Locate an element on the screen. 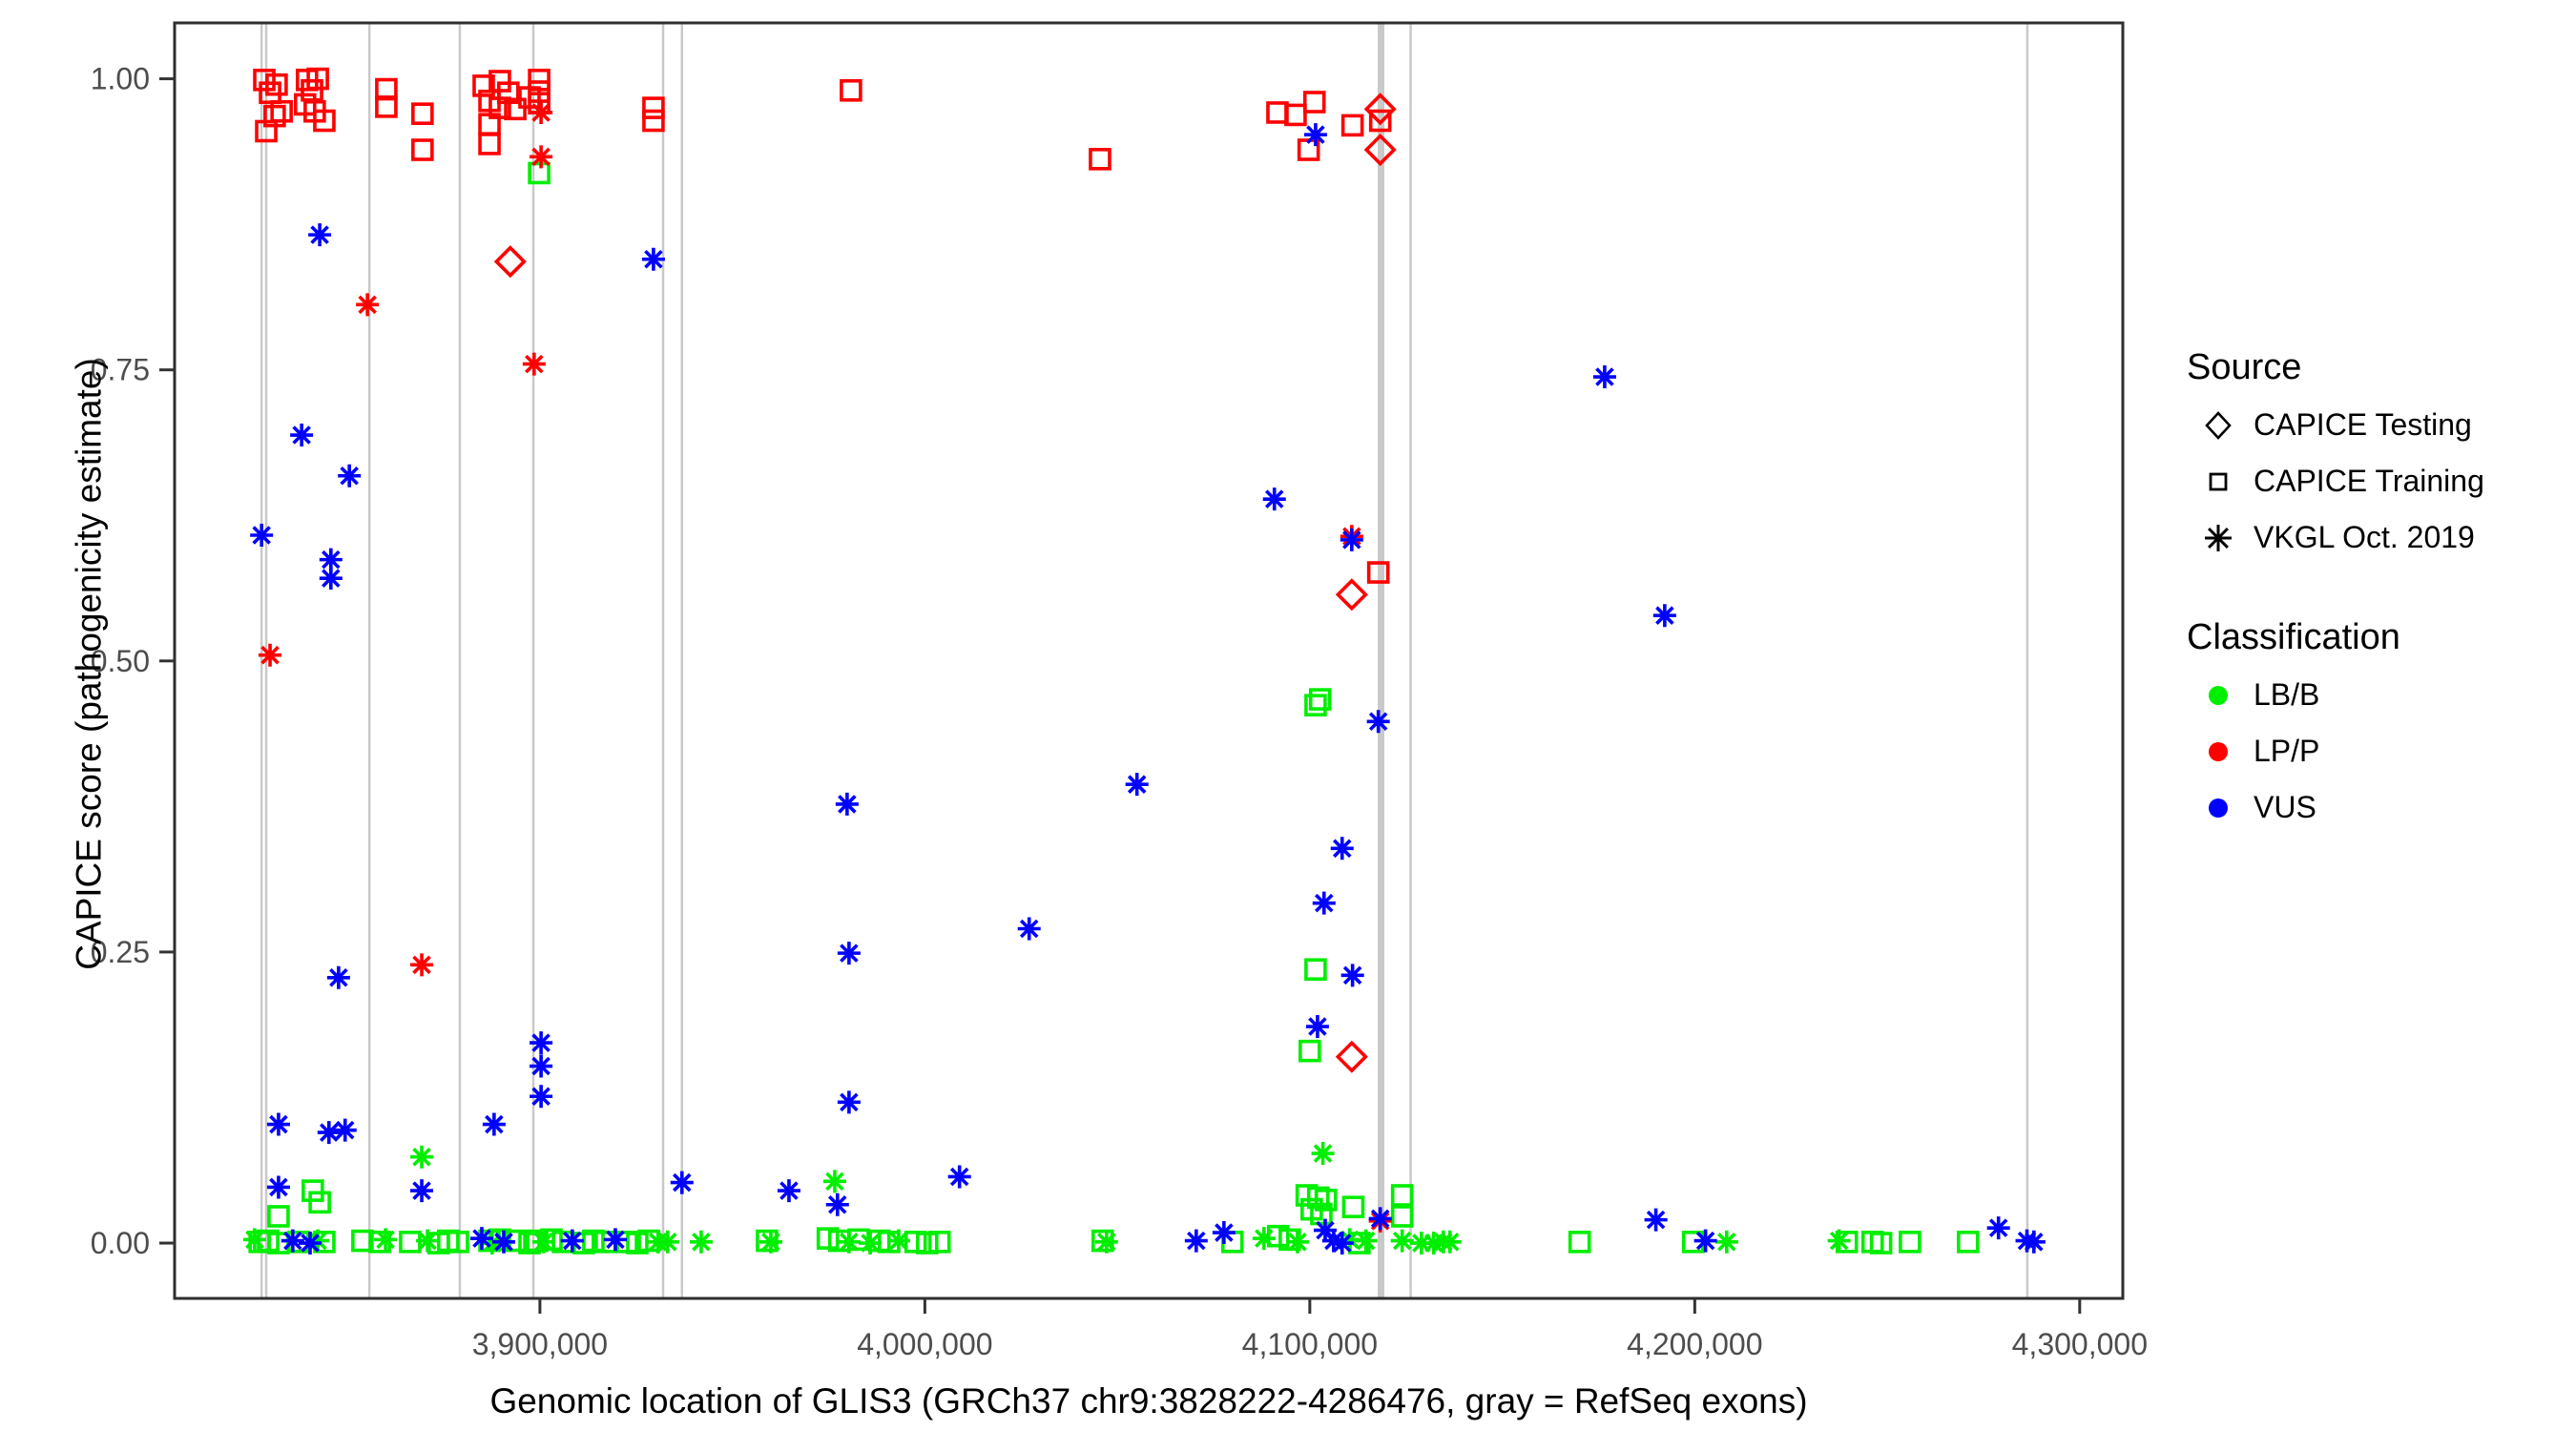  x-tick-label: 4,100,000 is located at coordinates (1310, 1344).